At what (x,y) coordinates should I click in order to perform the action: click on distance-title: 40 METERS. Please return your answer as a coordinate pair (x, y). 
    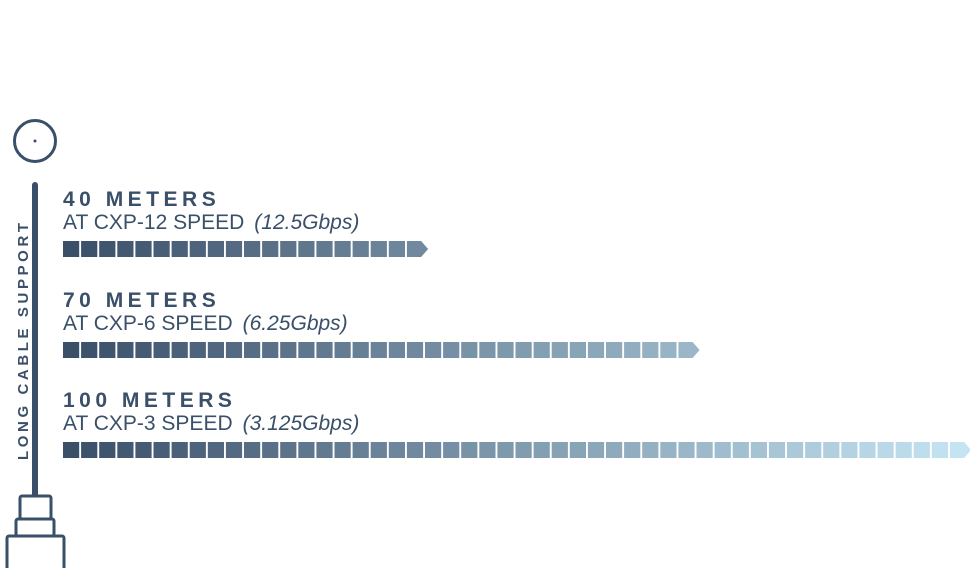
    Looking at the image, I should click on (142, 199).